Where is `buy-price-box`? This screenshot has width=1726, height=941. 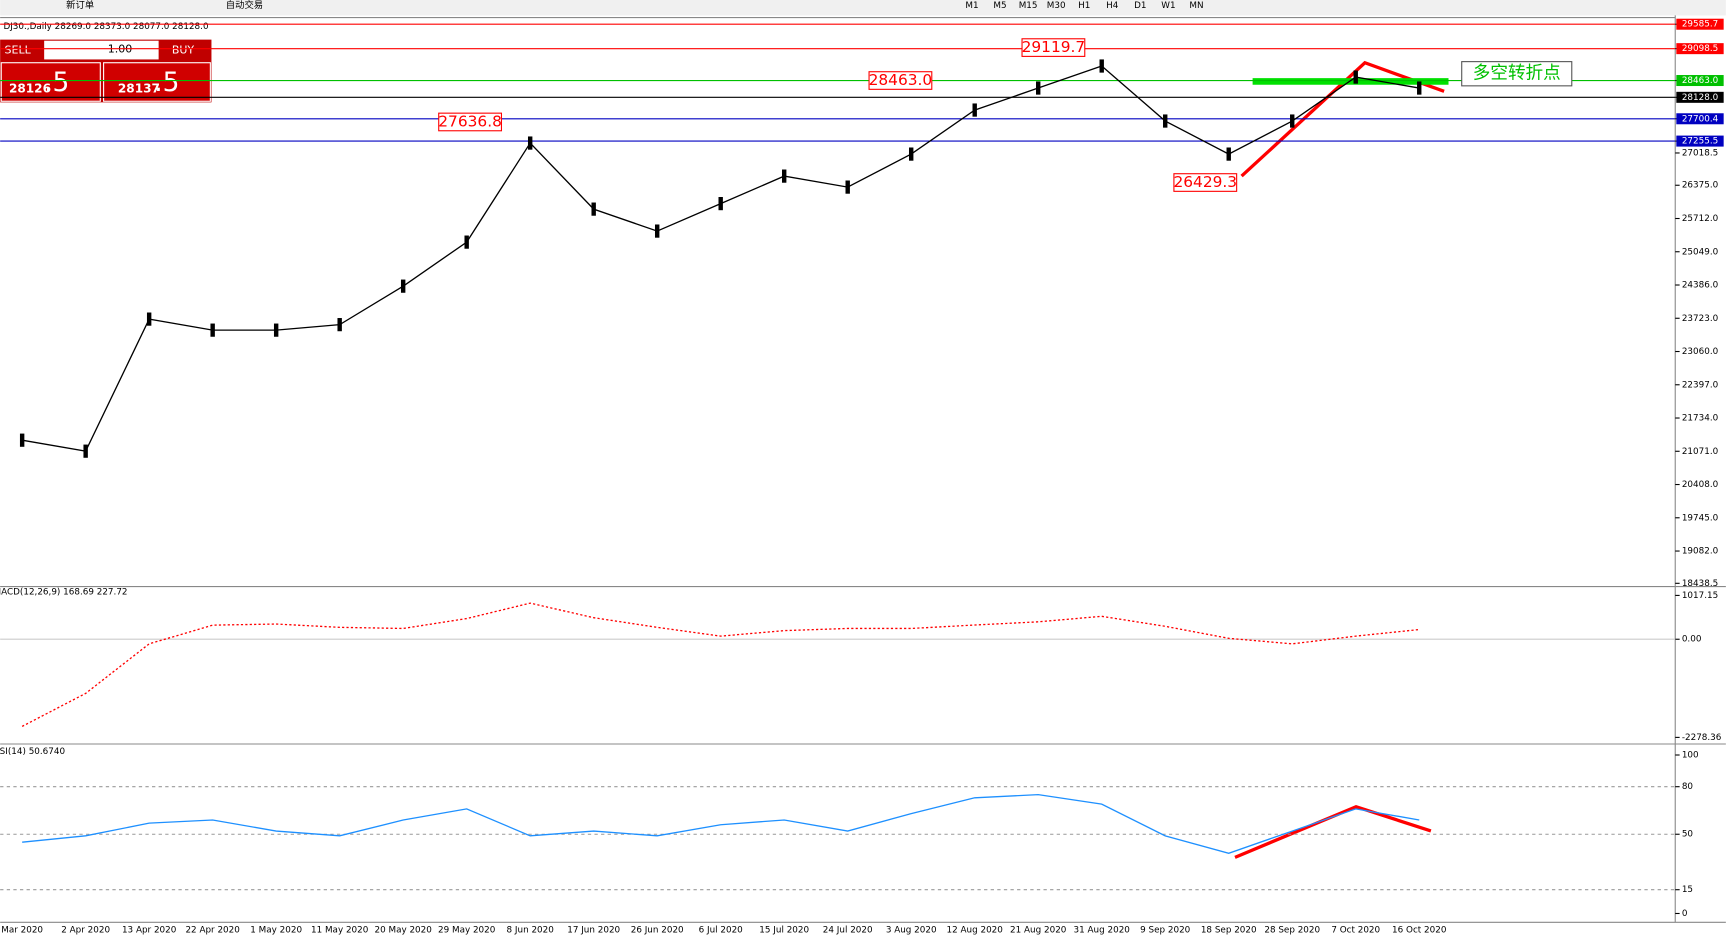
buy-price-box is located at coordinates (157, 82).